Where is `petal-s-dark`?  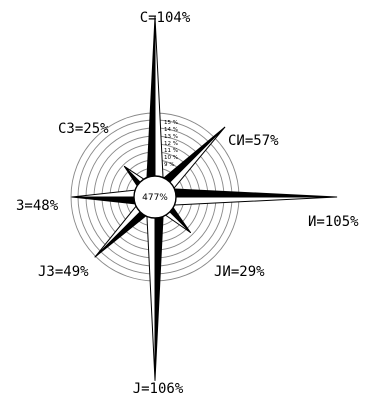 petal-s-dark is located at coordinates (159, 288).